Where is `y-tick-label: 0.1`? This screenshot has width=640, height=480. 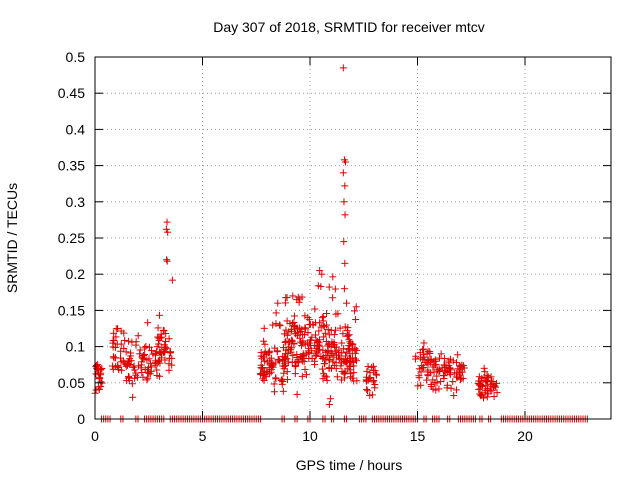 y-tick-label: 0.1 is located at coordinates (76, 347).